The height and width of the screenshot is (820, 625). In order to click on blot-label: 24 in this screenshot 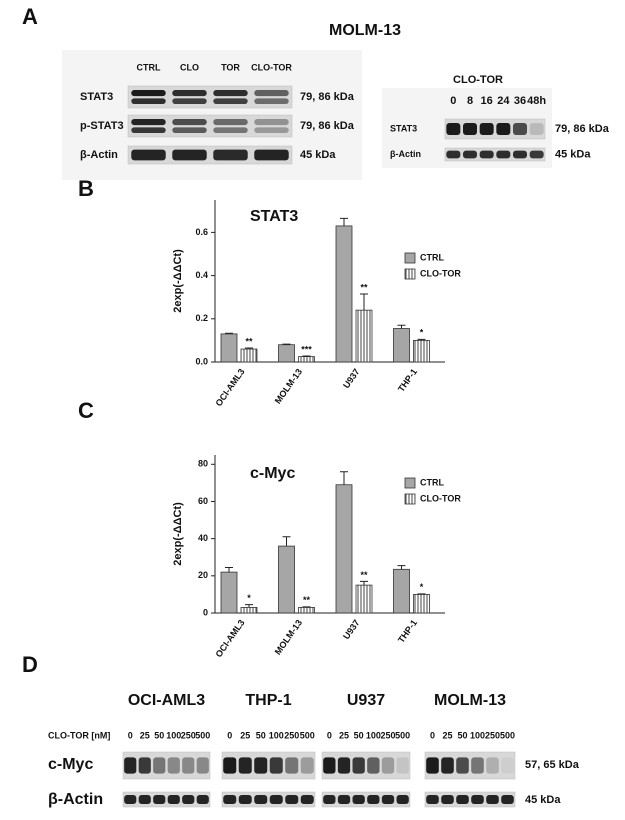, I will do `click(503, 101)`.